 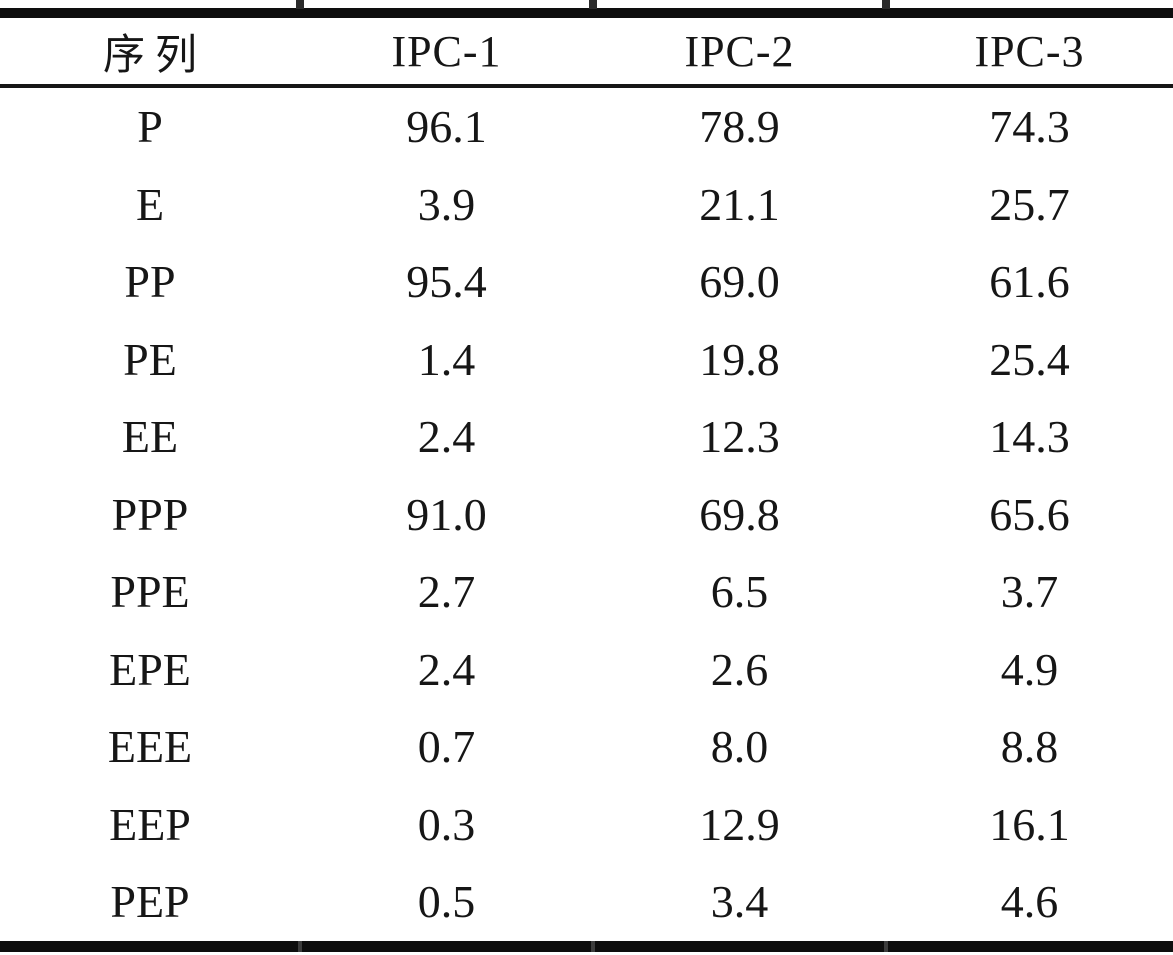 I want to click on table-cell: 2.6, so click(x=739, y=669).